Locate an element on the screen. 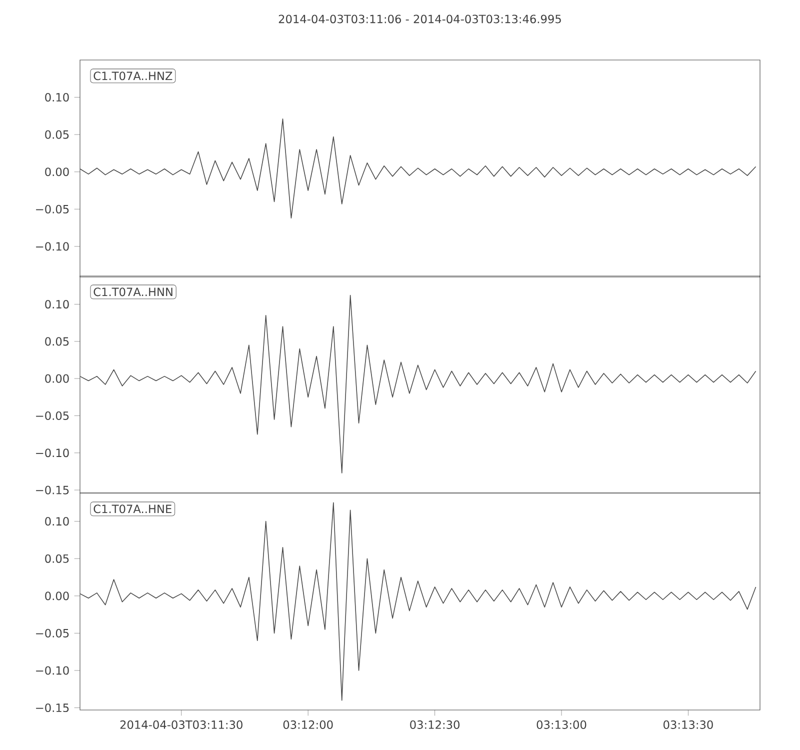 This screenshot has width=800, height=750. chart-title: 2014-04-03T03:11:06 - 2014-04-03T03:13:46.995 is located at coordinates (419, 19).